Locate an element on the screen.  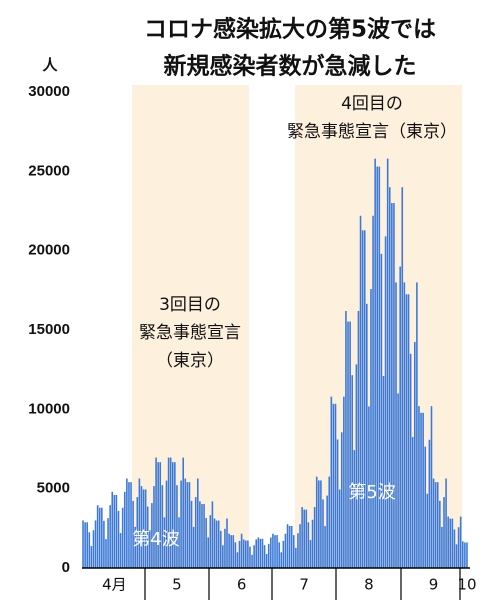
y-tick-label: 30000 is located at coordinates (49, 91).